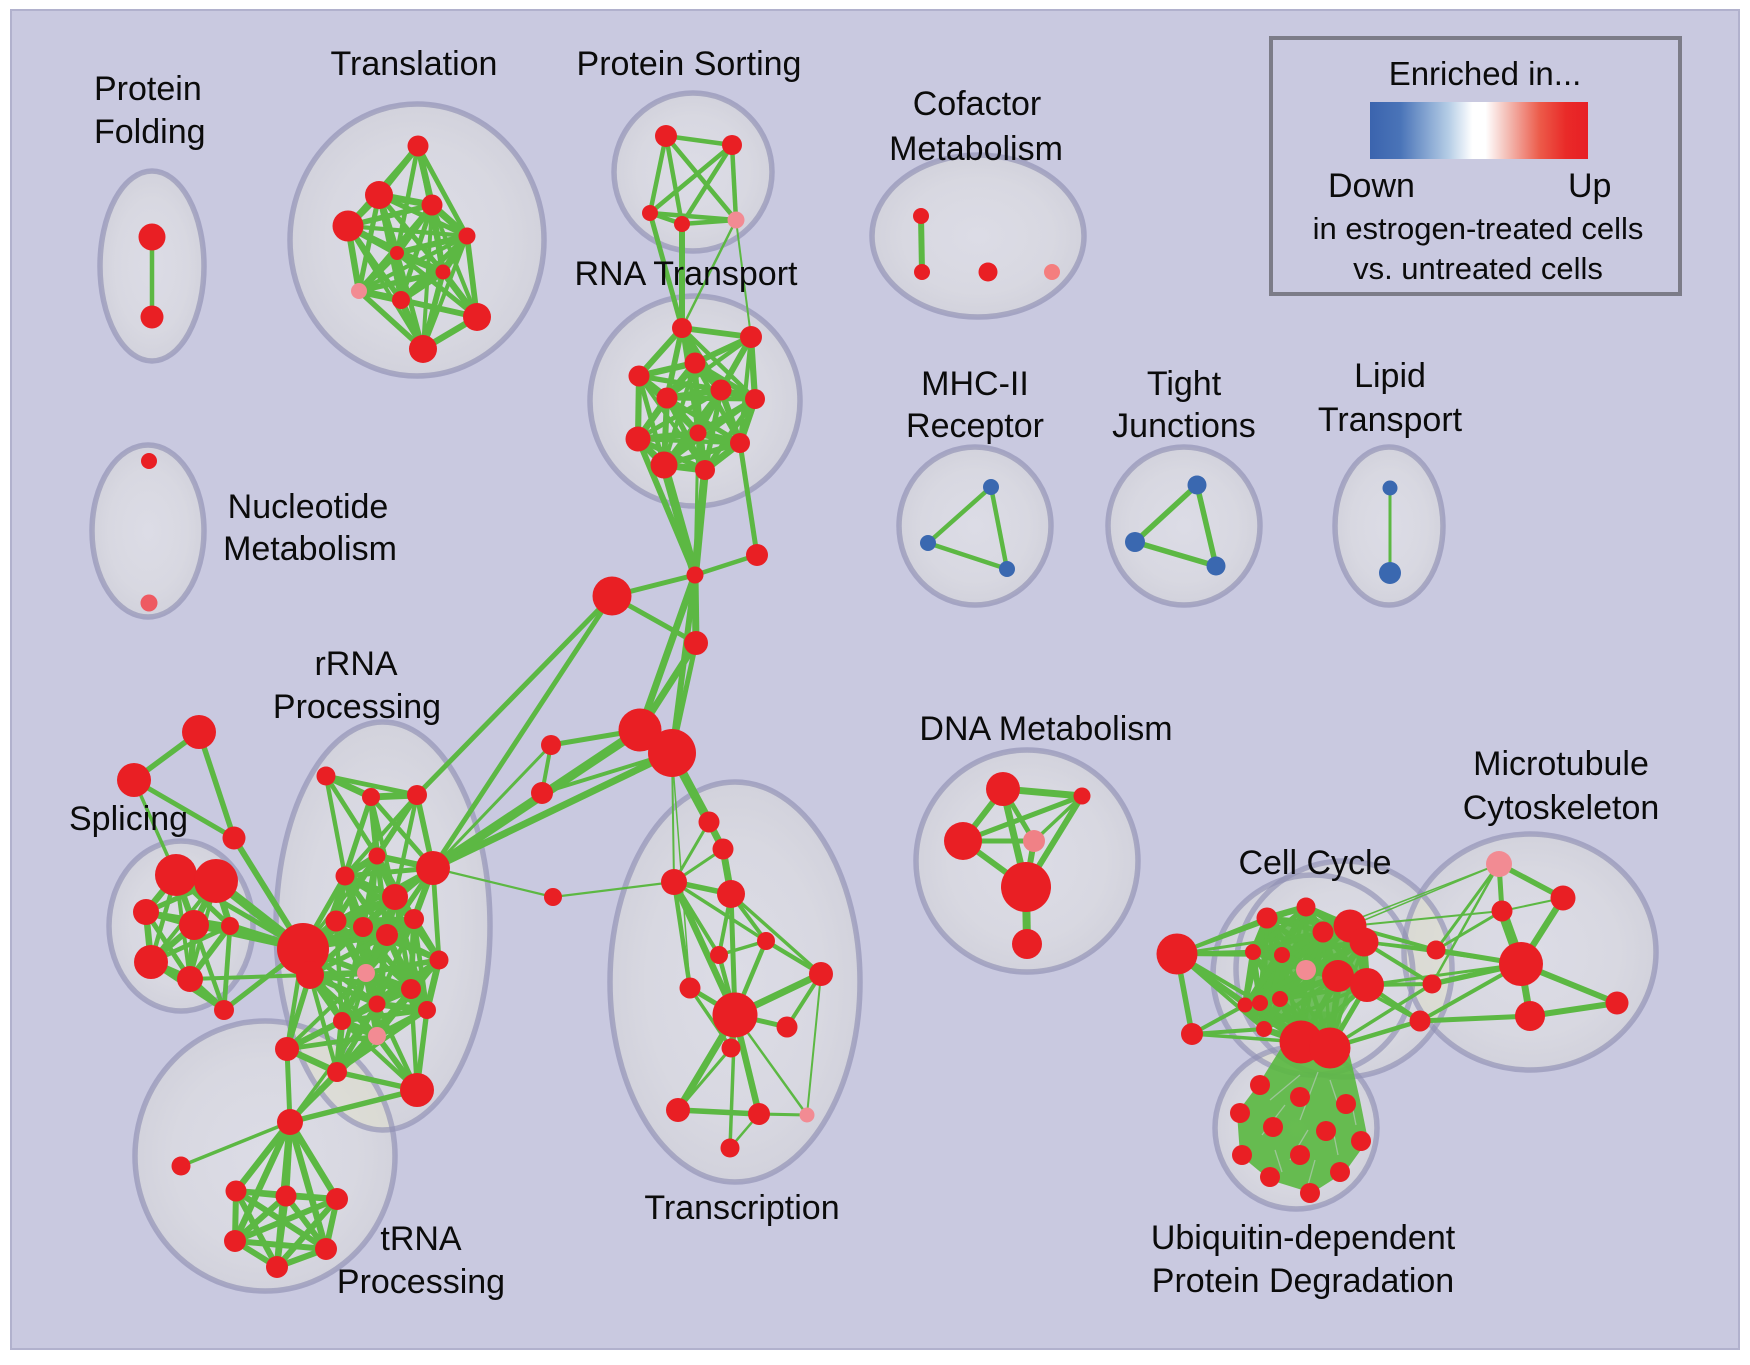 The height and width of the screenshot is (1365, 1750). Describe the element at coordinates (1589, 186) in the screenshot. I see `svg-text: Up` at that location.